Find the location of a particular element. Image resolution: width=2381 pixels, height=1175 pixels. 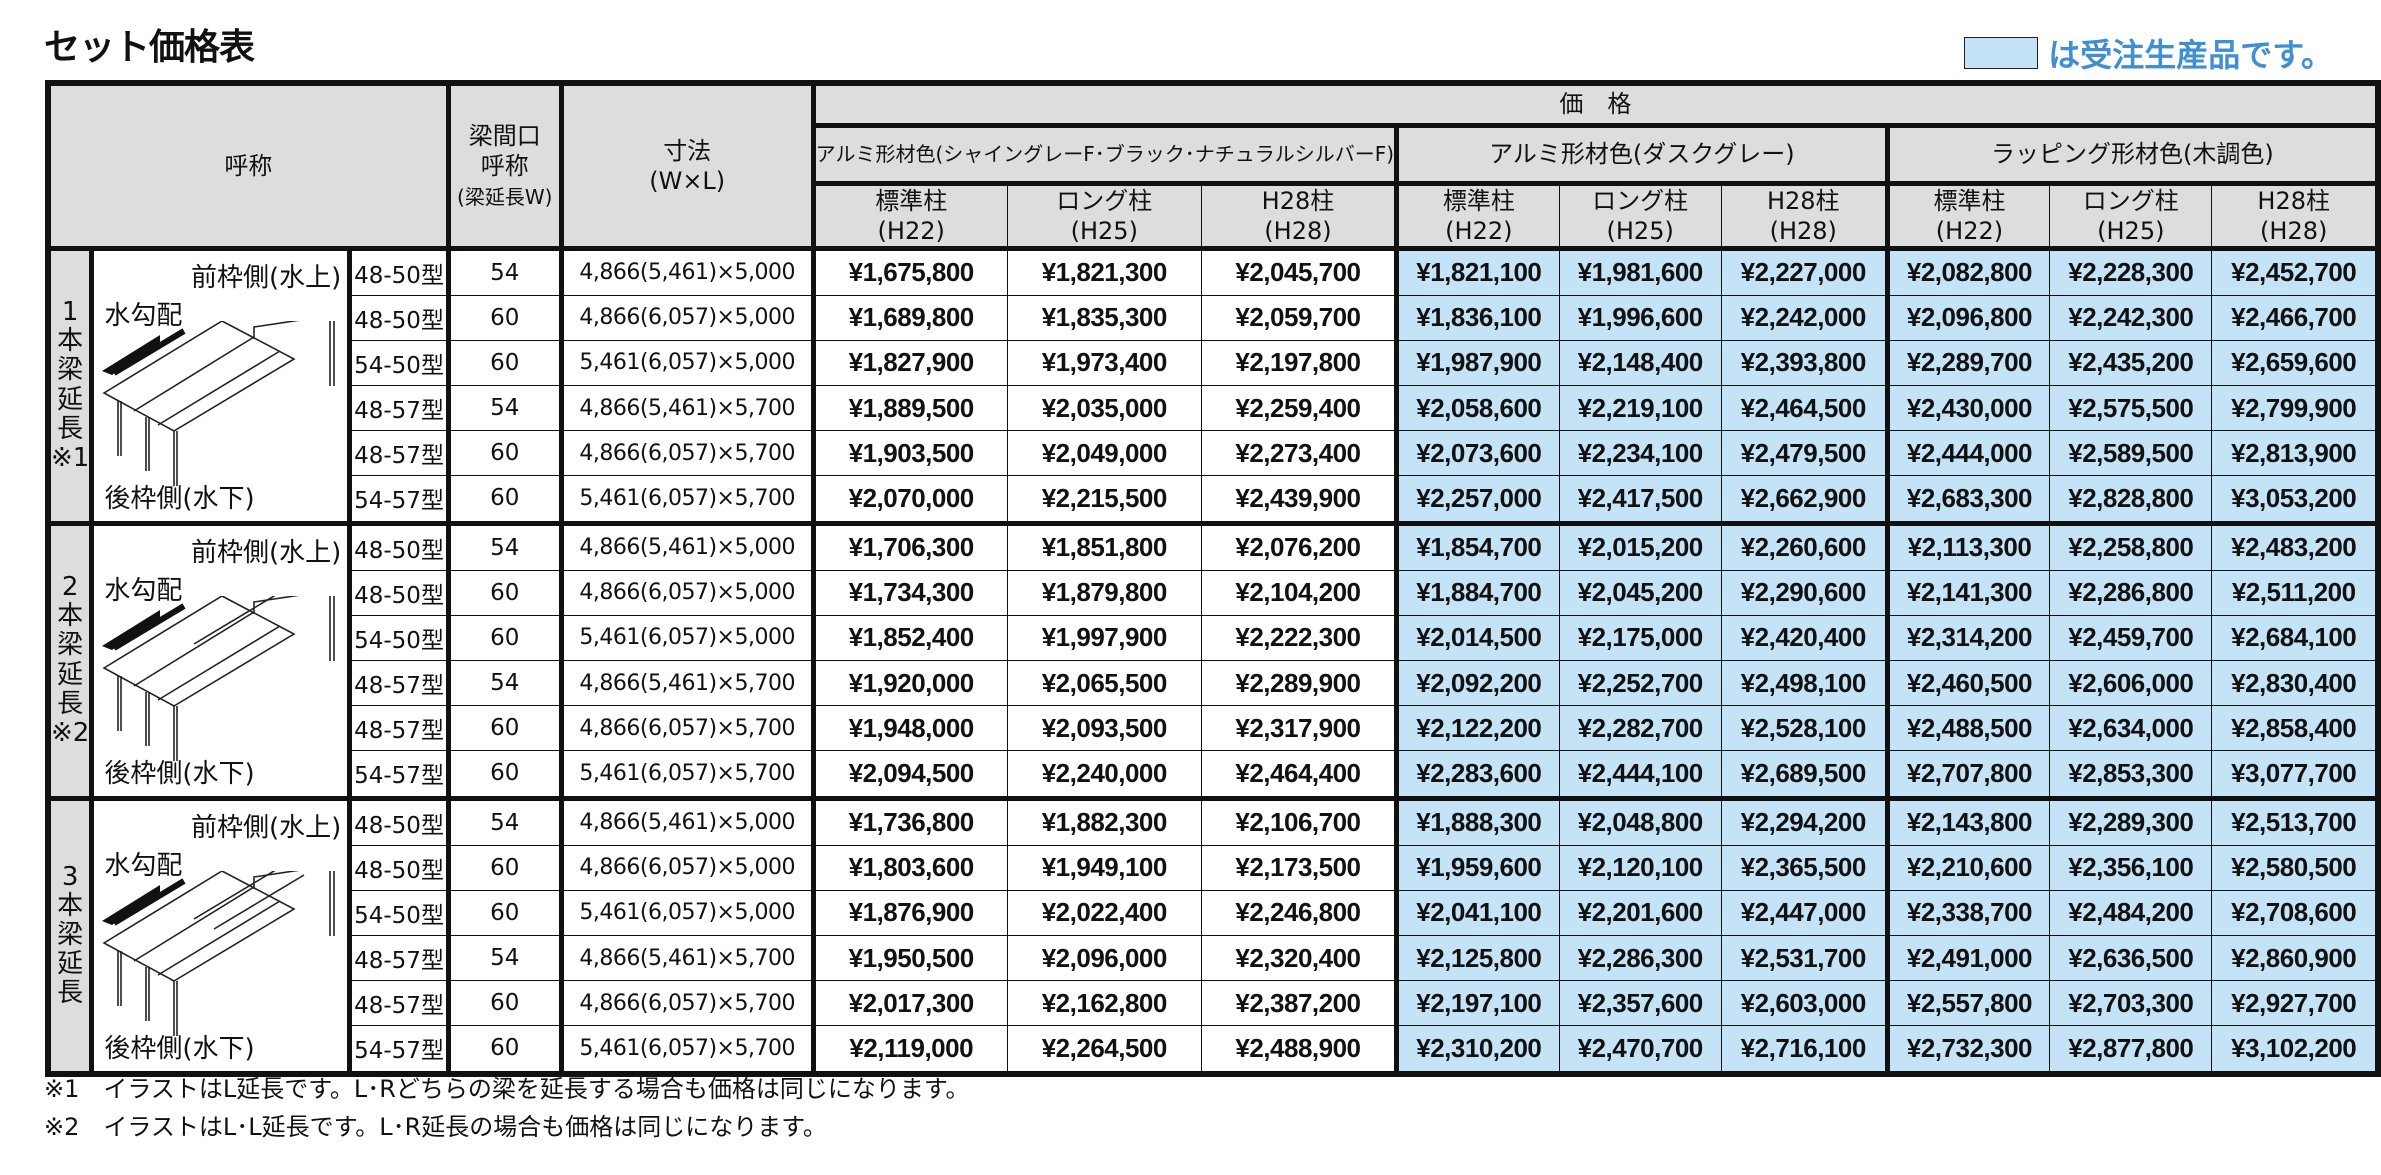

price-cell: ¥2,252,700 is located at coordinates (1640, 683).